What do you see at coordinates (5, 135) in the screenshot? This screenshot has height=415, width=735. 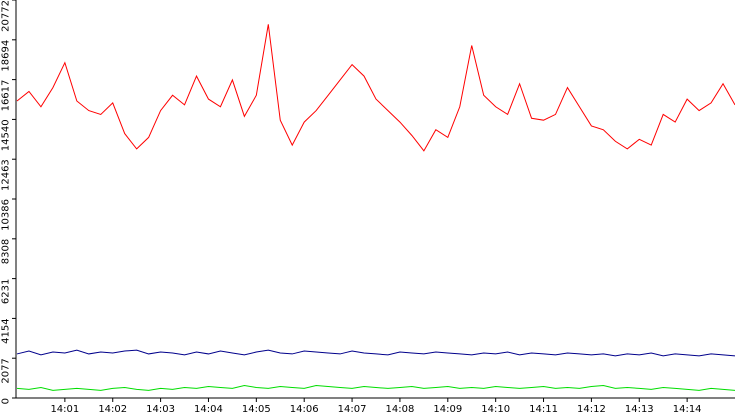 I see `y-tick-label: 14540` at bounding box center [5, 135].